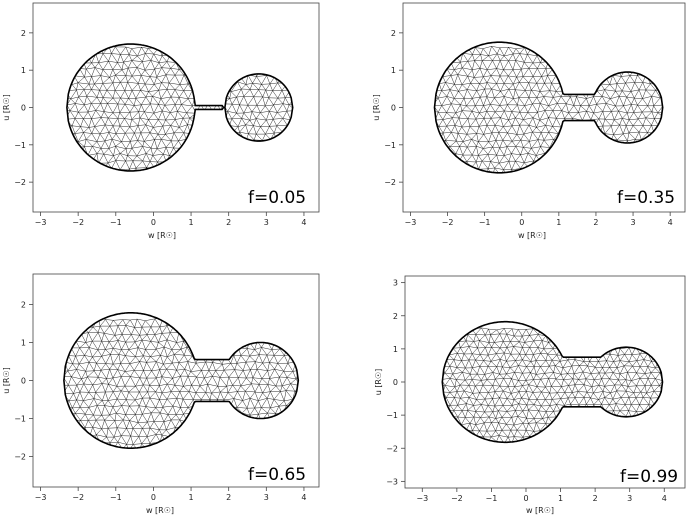 Image resolution: width=692 pixels, height=515 pixels. What do you see at coordinates (649, 477) in the screenshot?
I see `fill-factor-label: f=0.99` at bounding box center [649, 477].